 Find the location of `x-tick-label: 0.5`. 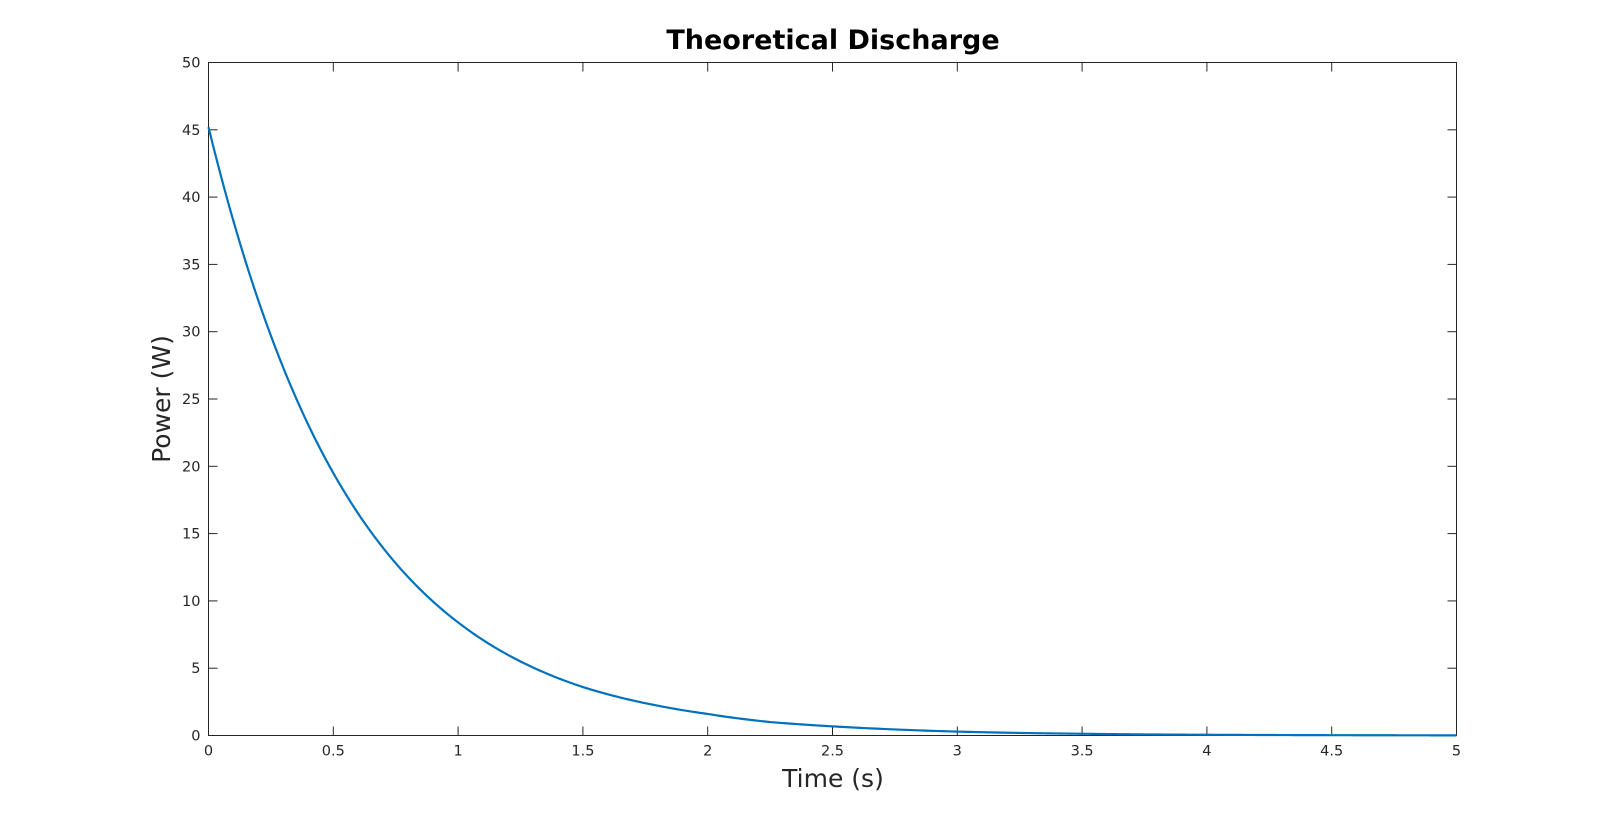

x-tick-label: 0.5 is located at coordinates (333, 752).